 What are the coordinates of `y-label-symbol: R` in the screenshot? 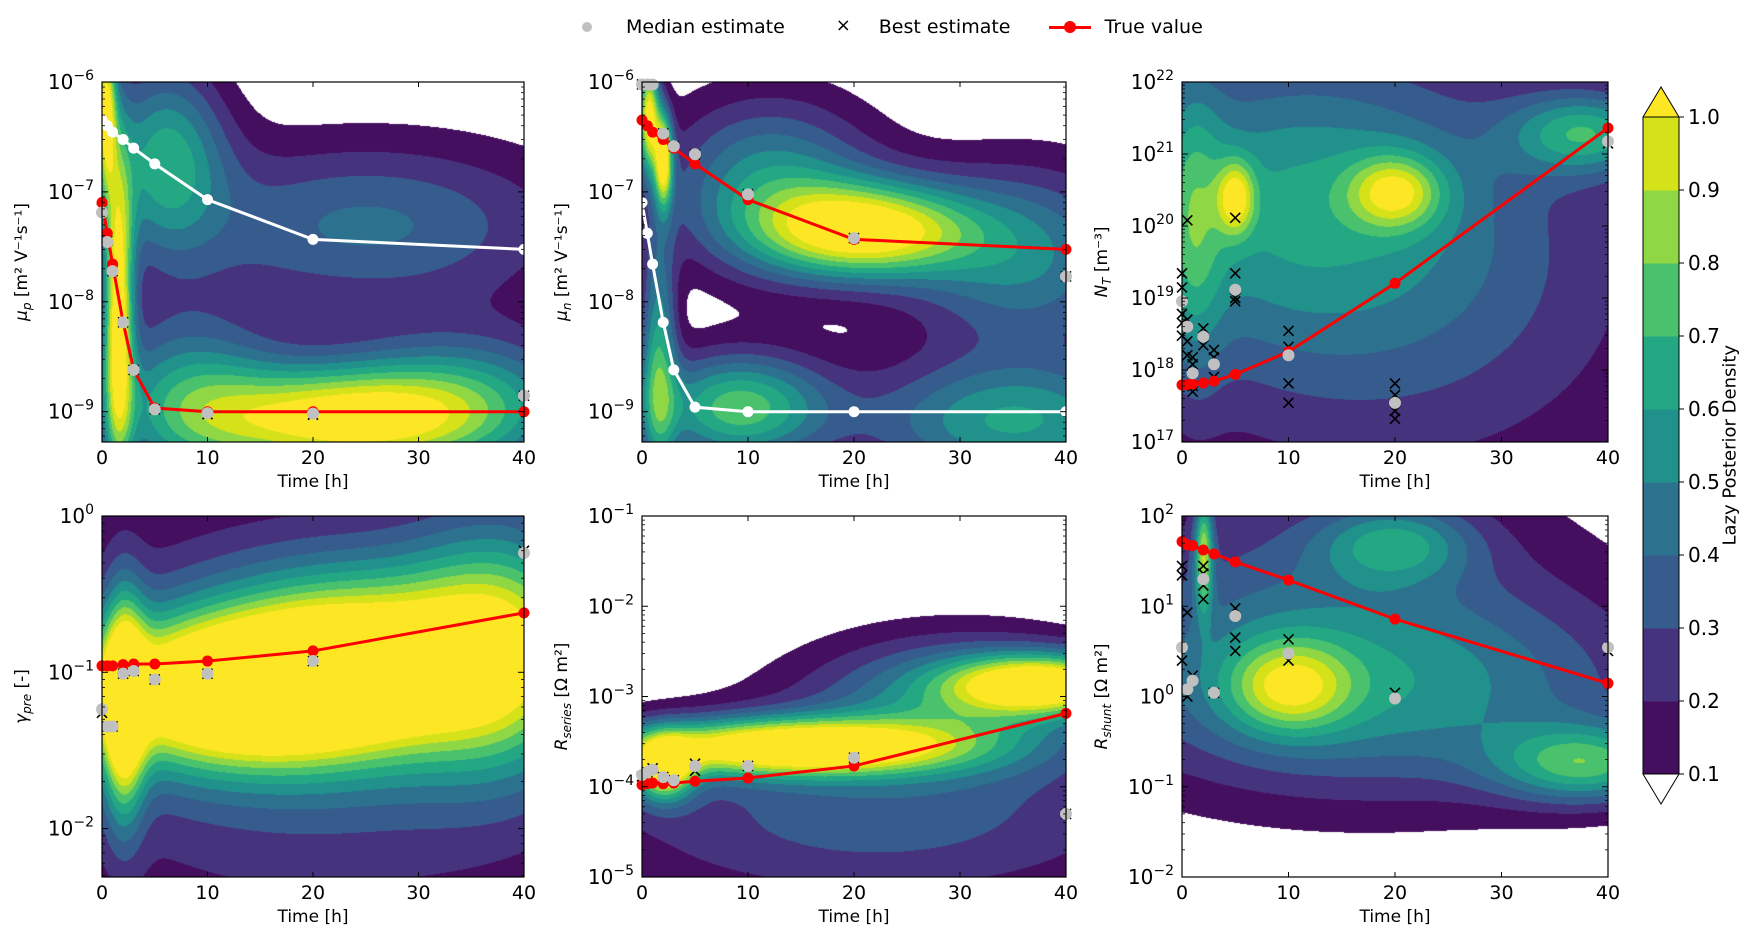 It's located at (1102, 744).